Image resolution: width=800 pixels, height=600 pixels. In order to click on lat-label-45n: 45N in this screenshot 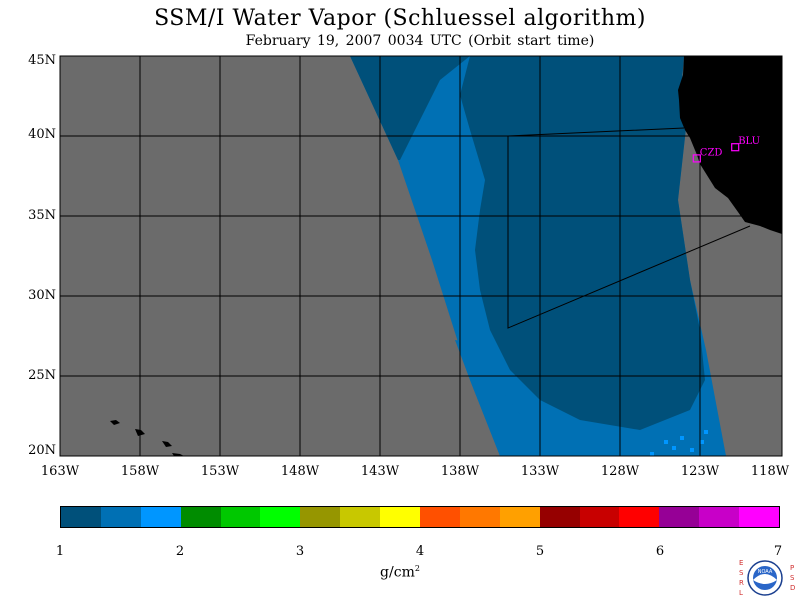, I will do `click(42, 60)`.